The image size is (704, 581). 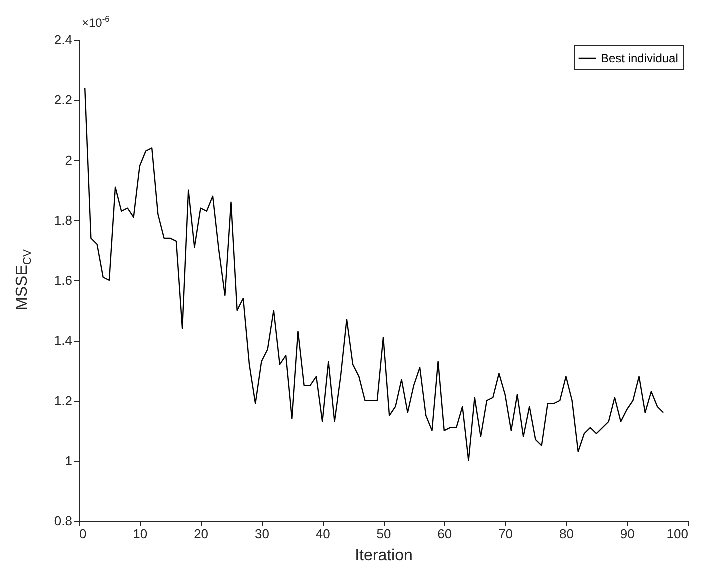 I want to click on x-tick-label: 100, so click(x=677, y=534).